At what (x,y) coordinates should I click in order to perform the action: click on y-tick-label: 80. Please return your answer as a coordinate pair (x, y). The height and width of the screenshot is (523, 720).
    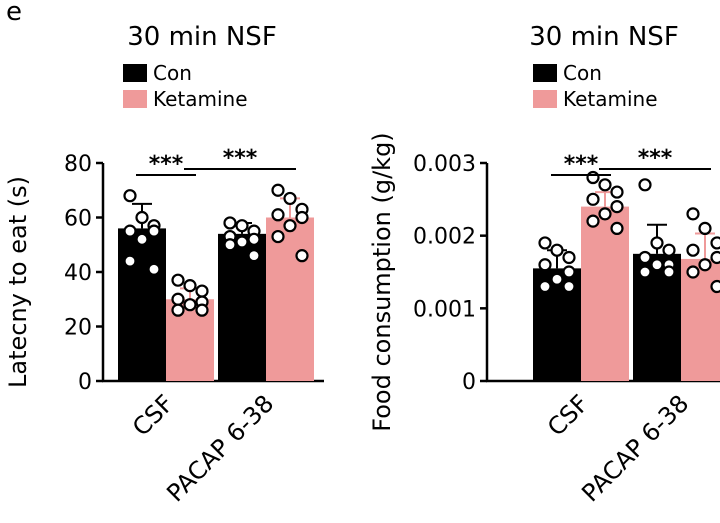
    Looking at the image, I should click on (78, 164).